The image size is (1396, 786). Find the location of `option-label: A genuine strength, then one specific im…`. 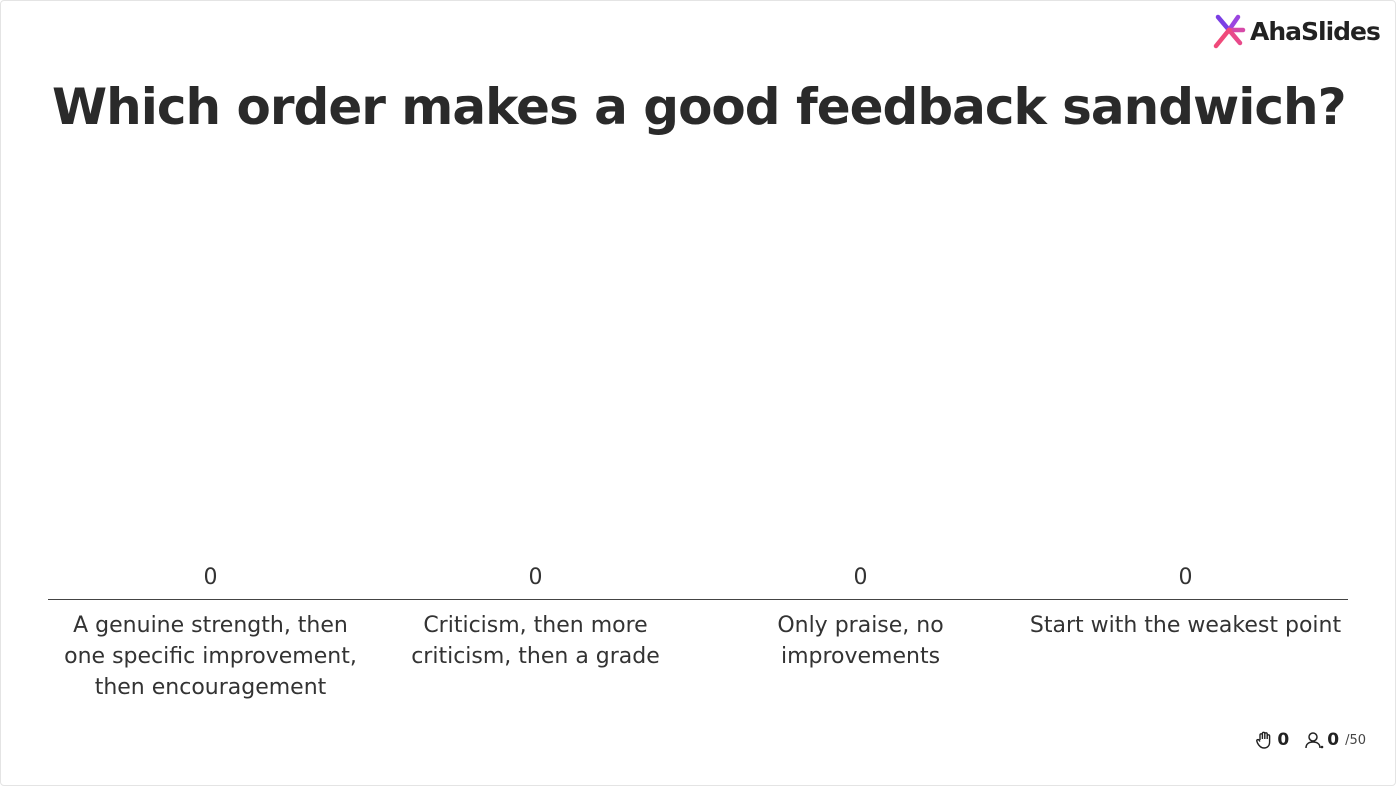

option-label: A genuine strength, then one specific im… is located at coordinates (210, 656).